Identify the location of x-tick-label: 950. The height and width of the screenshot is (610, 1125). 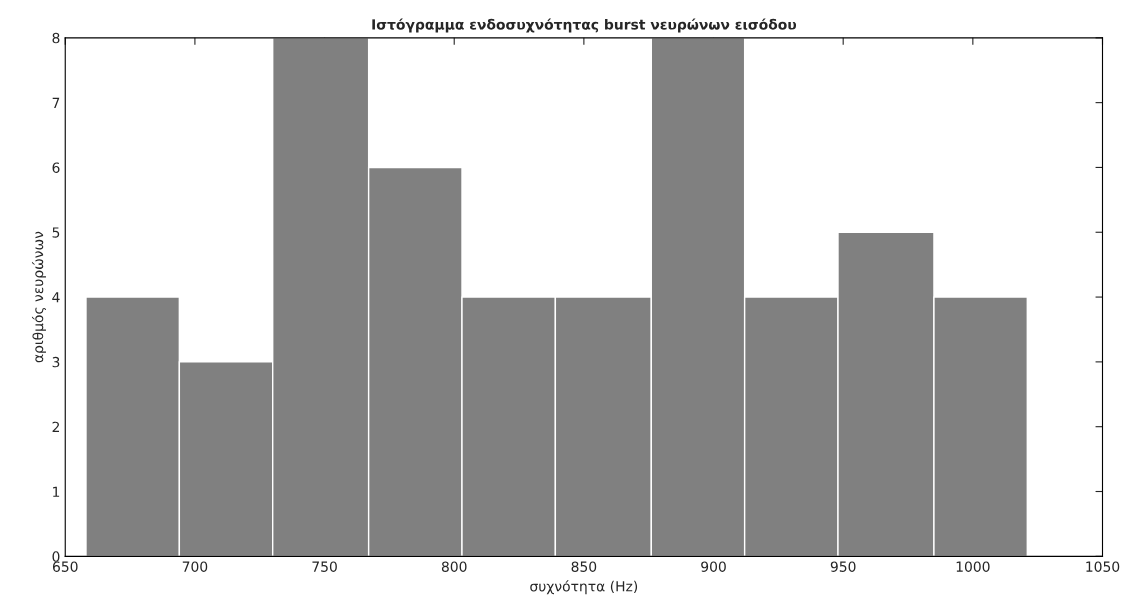
(843, 566).